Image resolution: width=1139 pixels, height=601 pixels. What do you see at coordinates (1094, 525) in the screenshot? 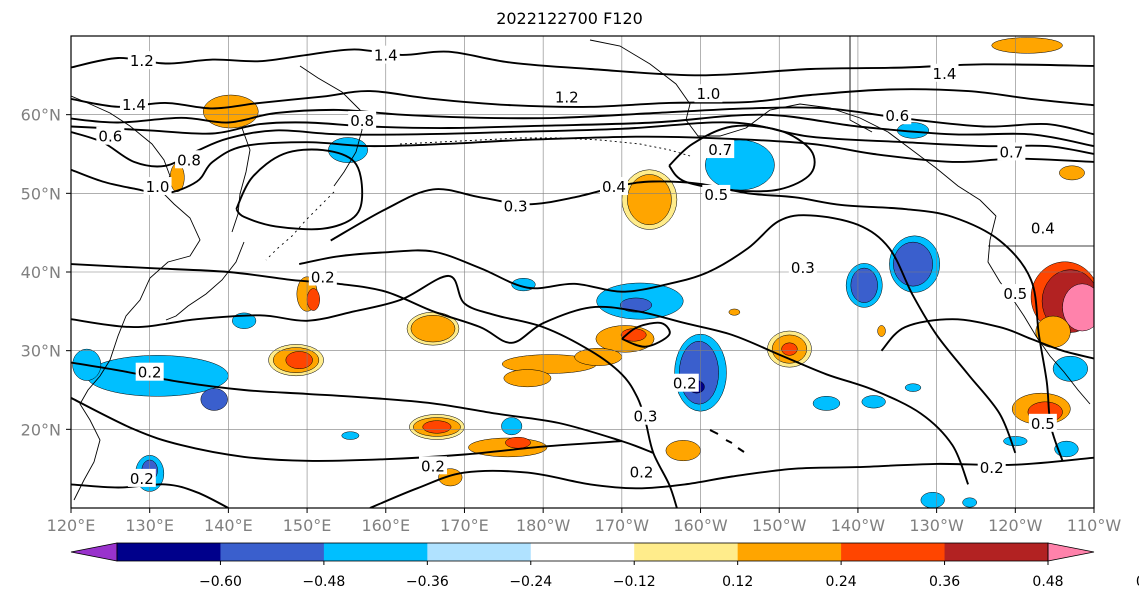
I see `x-tick-label: 110°W` at bounding box center [1094, 525].